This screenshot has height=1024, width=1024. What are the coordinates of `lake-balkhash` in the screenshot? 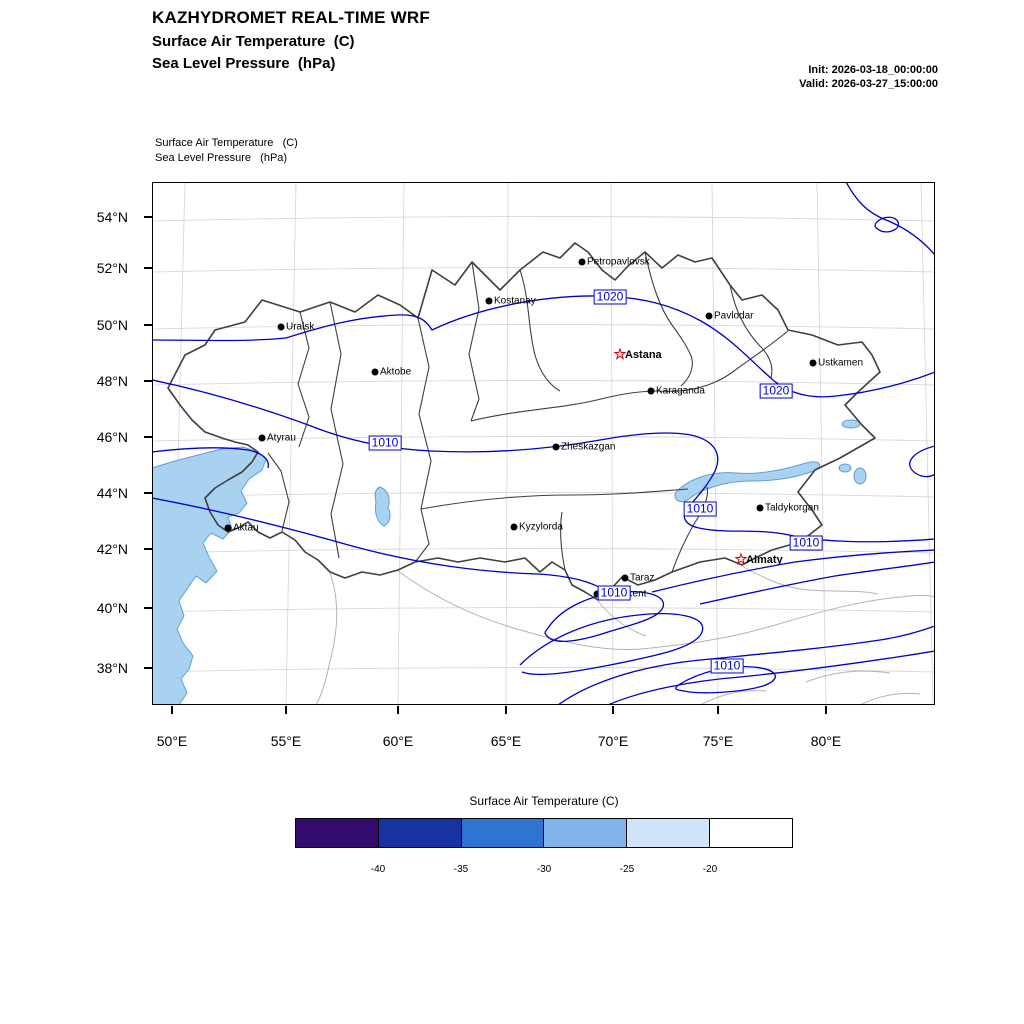 It's located at (747, 482).